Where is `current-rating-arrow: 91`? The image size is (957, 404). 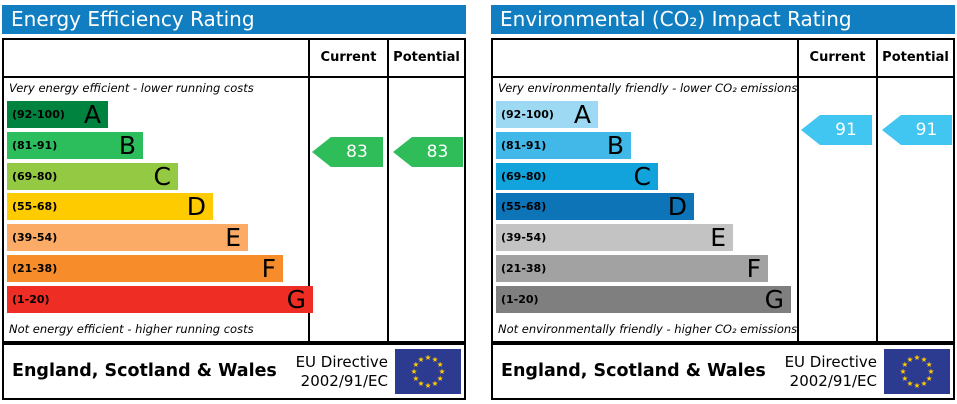 current-rating-arrow: 91 is located at coordinates (836, 130).